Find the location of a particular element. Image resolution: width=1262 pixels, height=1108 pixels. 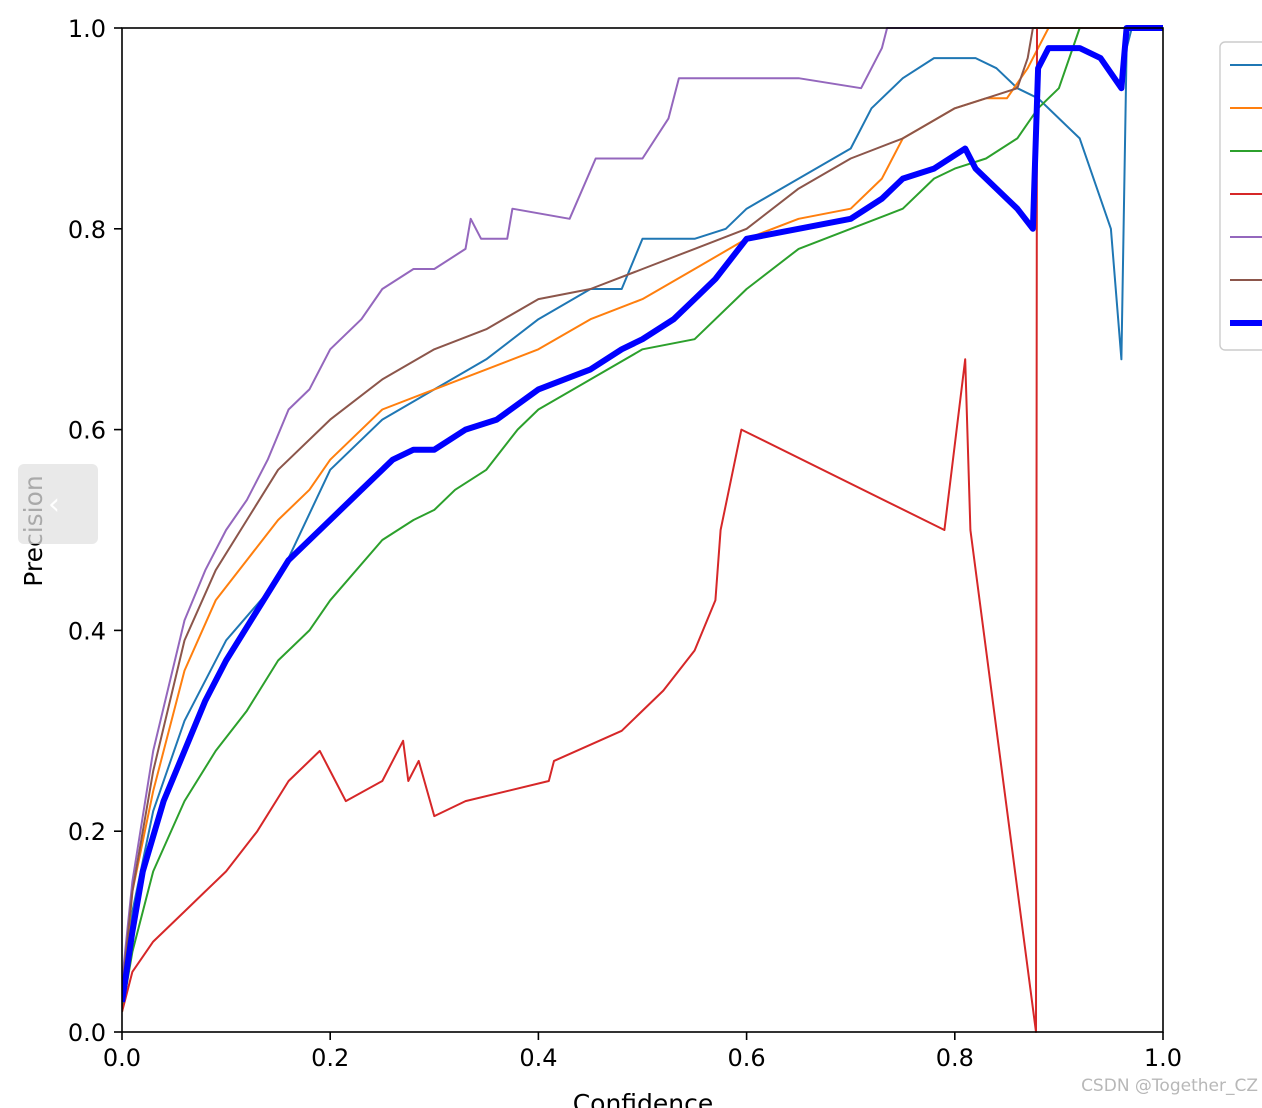

chevron-left-icon: ‹ is located at coordinates (54, 504).